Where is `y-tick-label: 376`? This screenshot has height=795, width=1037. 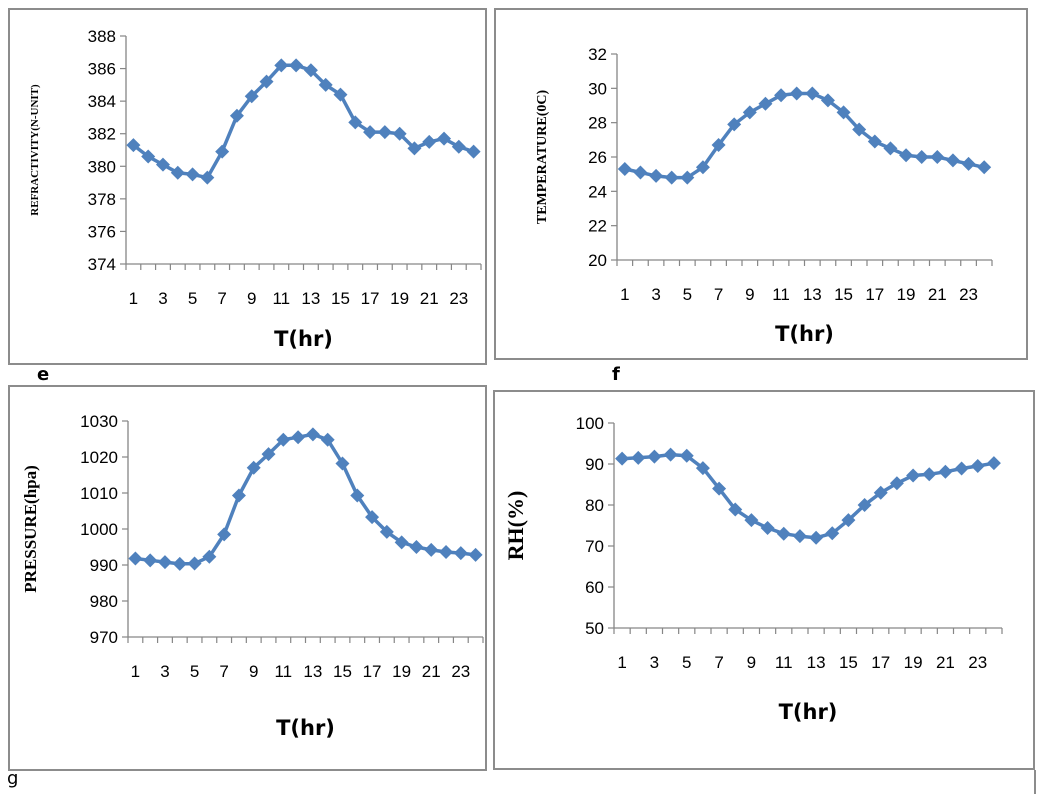
y-tick-label: 376 is located at coordinates (102, 231).